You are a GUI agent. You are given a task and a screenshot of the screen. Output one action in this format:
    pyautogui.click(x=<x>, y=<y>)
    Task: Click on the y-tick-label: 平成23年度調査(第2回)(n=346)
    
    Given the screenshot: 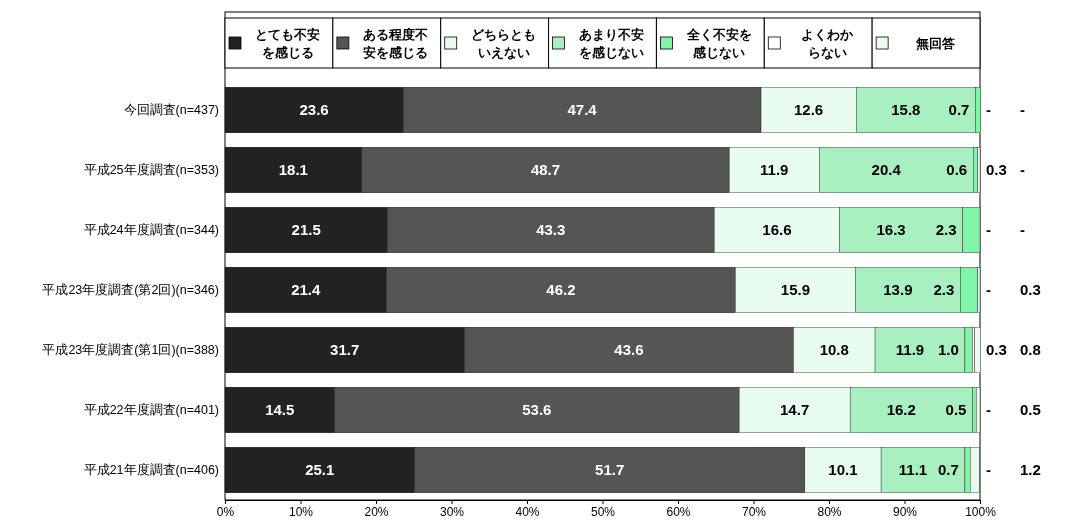 What is the action you would take?
    pyautogui.click(x=130, y=290)
    